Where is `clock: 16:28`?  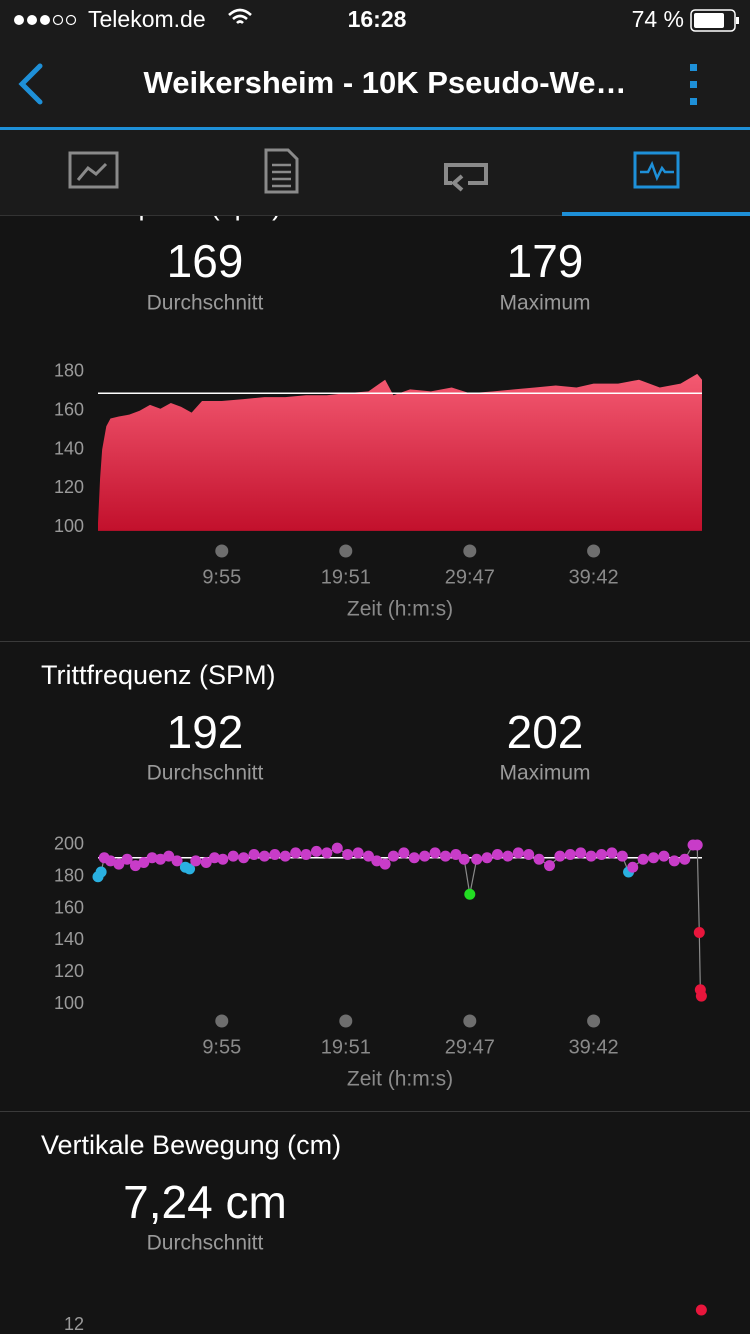
clock: 16:28 is located at coordinates (377, 19).